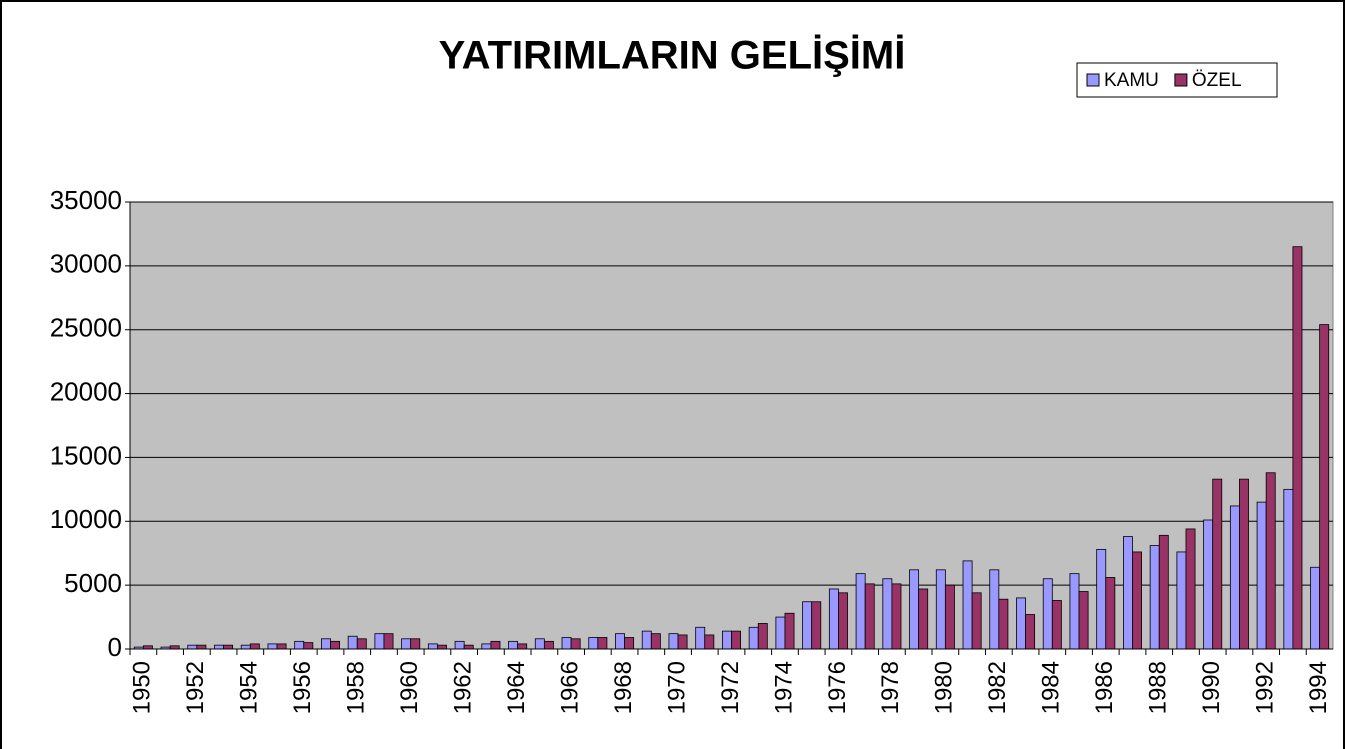 This screenshot has height=749, width=1345. I want to click on y-tick-label: 10000, so click(86, 519).